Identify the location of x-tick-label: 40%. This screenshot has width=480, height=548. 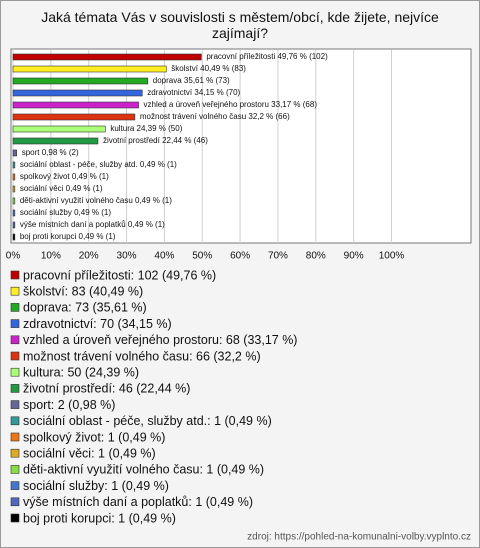
(164, 256).